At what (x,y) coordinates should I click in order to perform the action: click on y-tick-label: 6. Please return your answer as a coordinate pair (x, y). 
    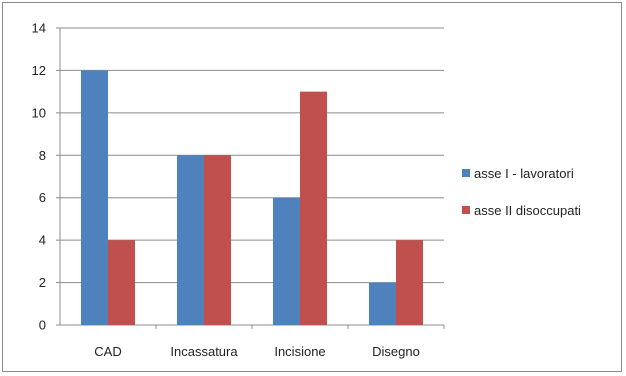
    Looking at the image, I should click on (42, 197).